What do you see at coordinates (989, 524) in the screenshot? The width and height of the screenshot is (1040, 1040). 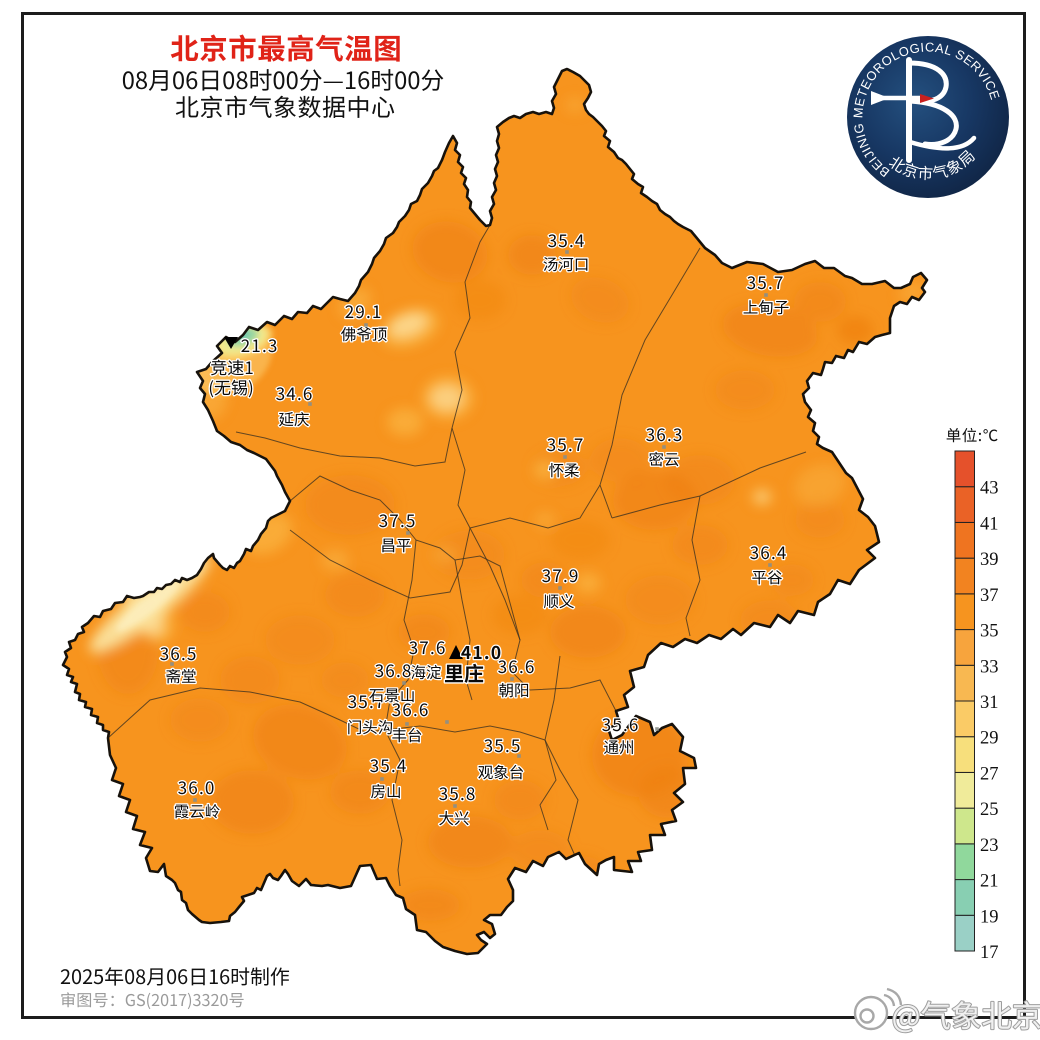 I see `svg-text: 41` at bounding box center [989, 524].